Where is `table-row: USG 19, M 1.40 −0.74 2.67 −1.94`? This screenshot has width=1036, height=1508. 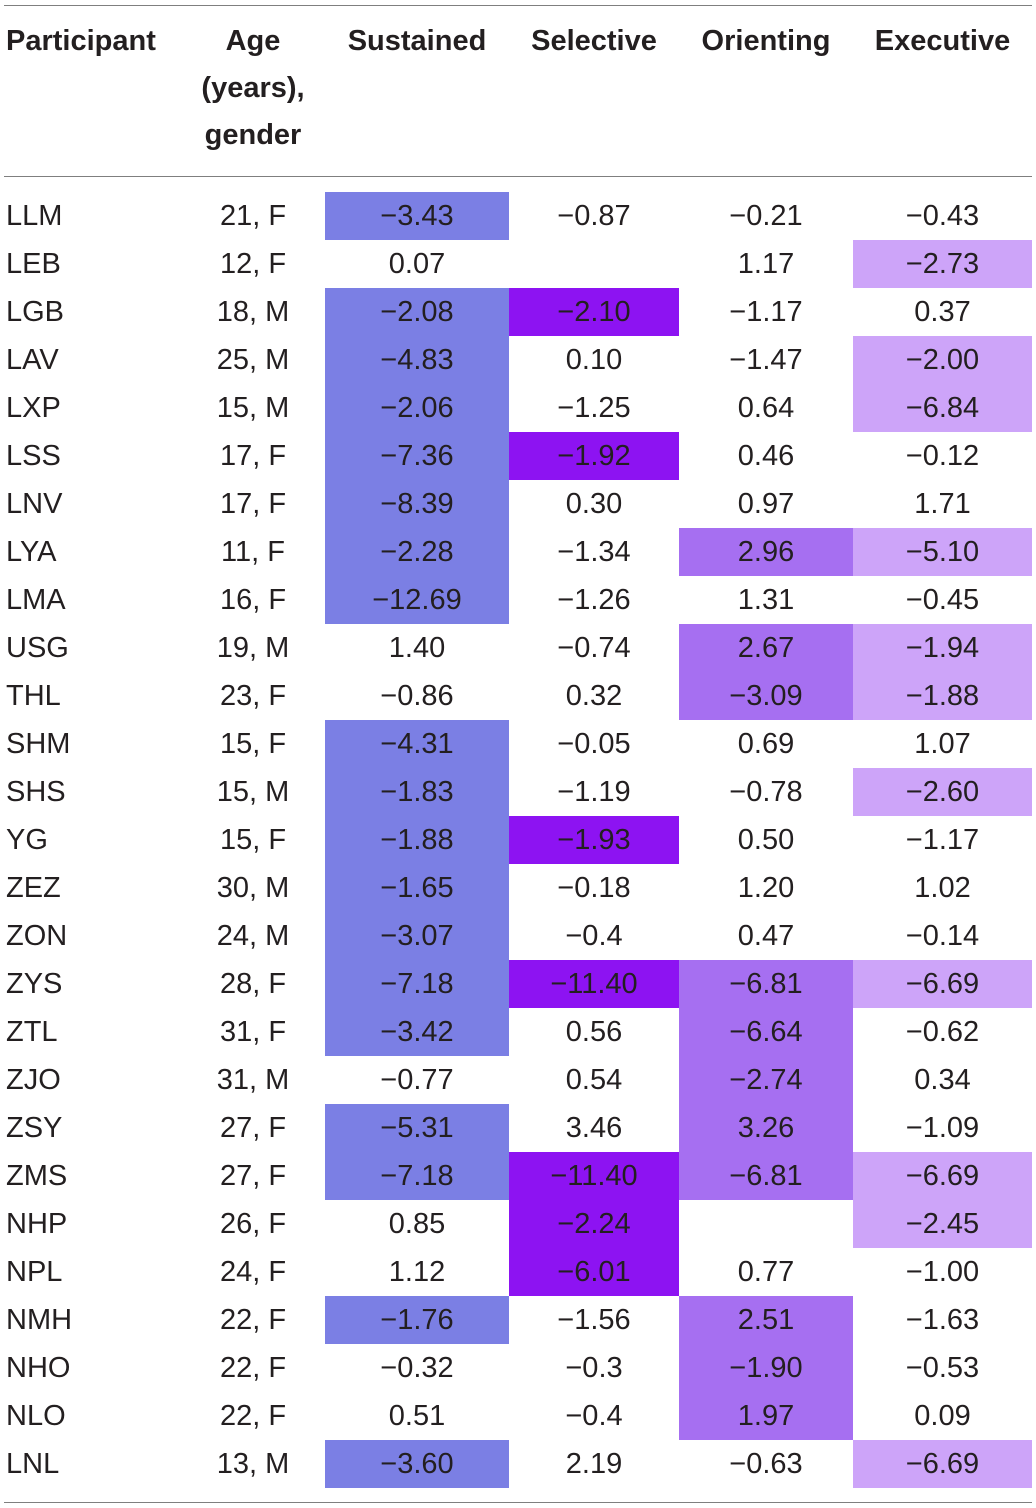 table-row: USG 19, M 1.40 −0.74 2.67 −1.94 is located at coordinates (518, 648).